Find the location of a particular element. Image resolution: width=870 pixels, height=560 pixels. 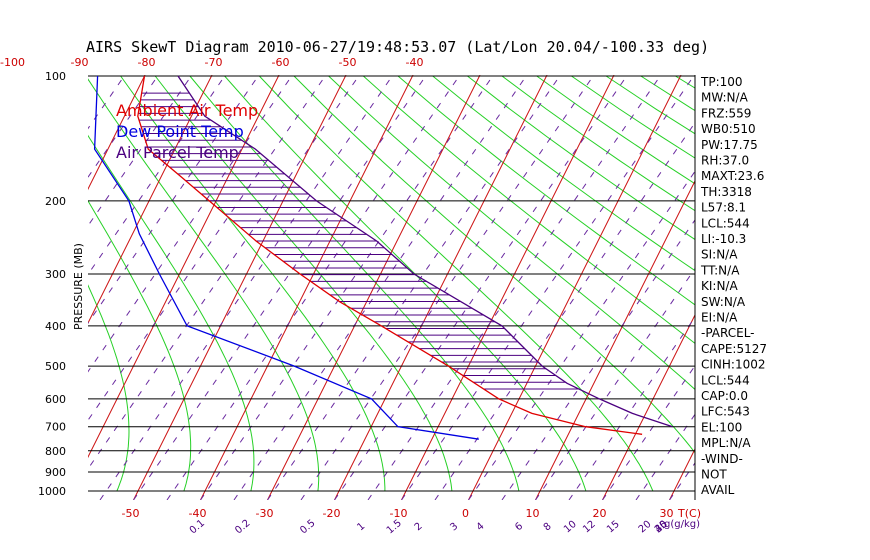

index-label: AVAIL is located at coordinates (718, 490).